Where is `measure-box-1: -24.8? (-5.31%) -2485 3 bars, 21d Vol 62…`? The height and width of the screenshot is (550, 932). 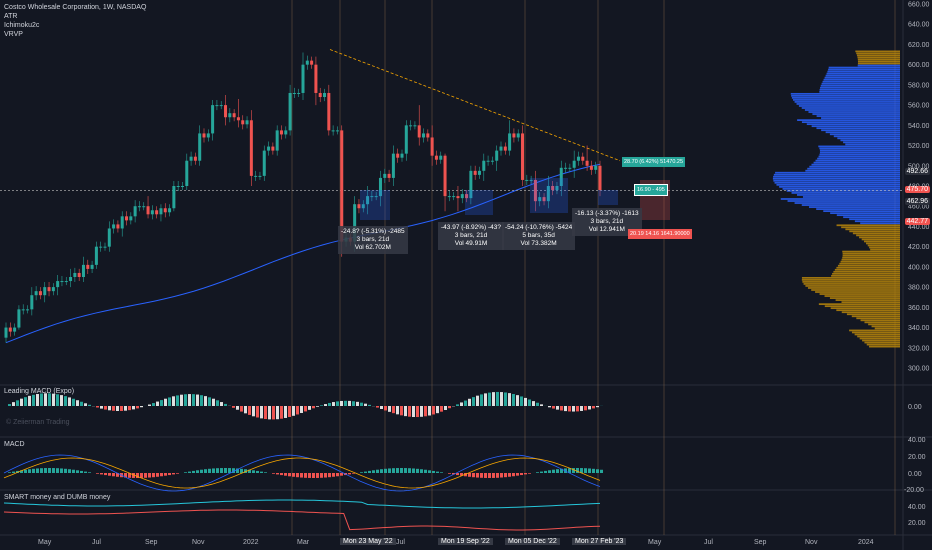 measure-box-1: -24.8? (-5.31%) -2485 3 bars, 21d Vol 62… is located at coordinates (373, 240).